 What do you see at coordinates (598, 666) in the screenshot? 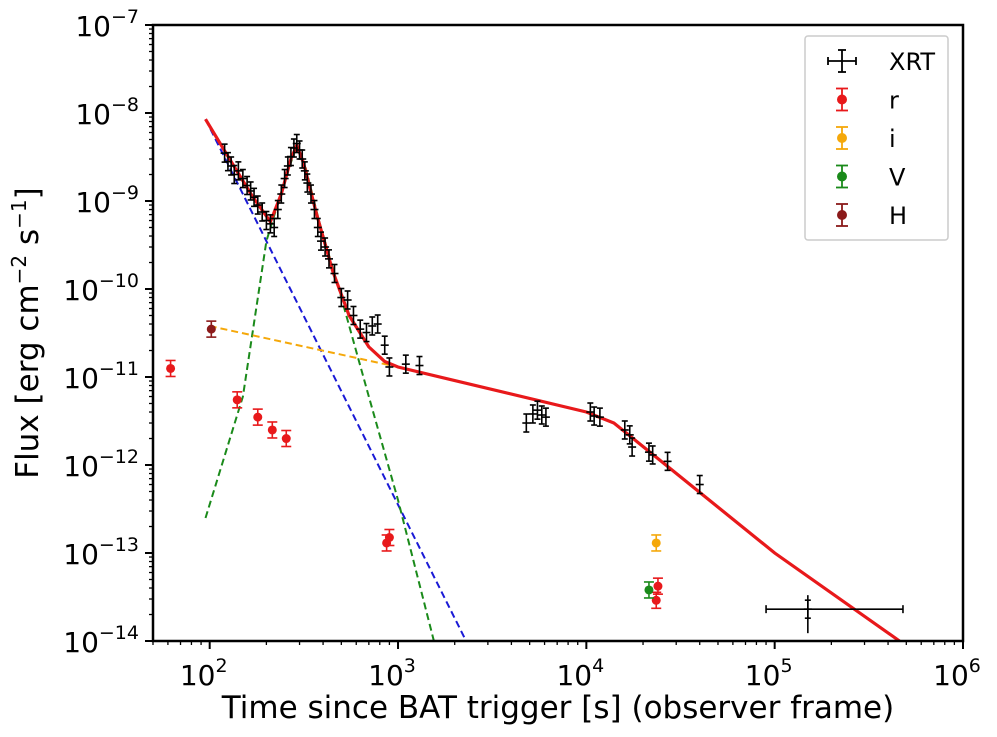
I see `x-tick-exp: 4` at bounding box center [598, 666].